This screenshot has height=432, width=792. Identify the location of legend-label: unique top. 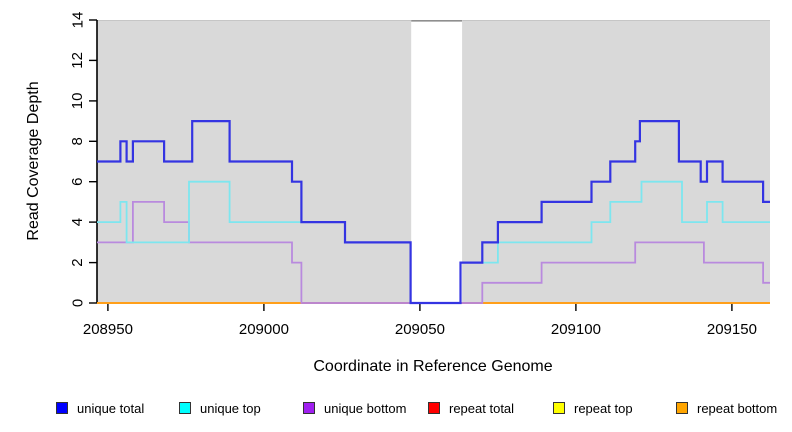
(230, 408).